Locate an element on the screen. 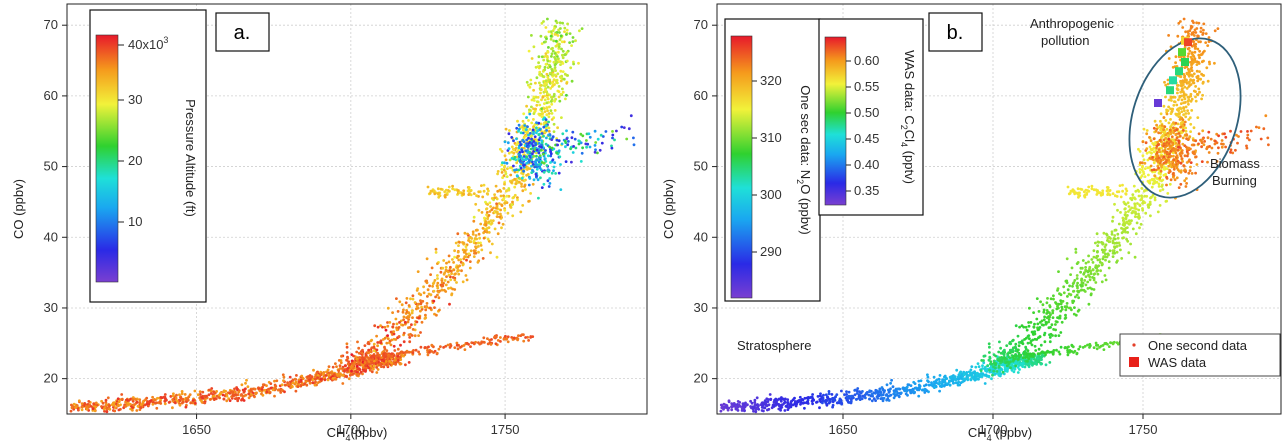 The image size is (1285, 444). panel-a-colorbar-tick-top: 40x103 is located at coordinates (148, 43).